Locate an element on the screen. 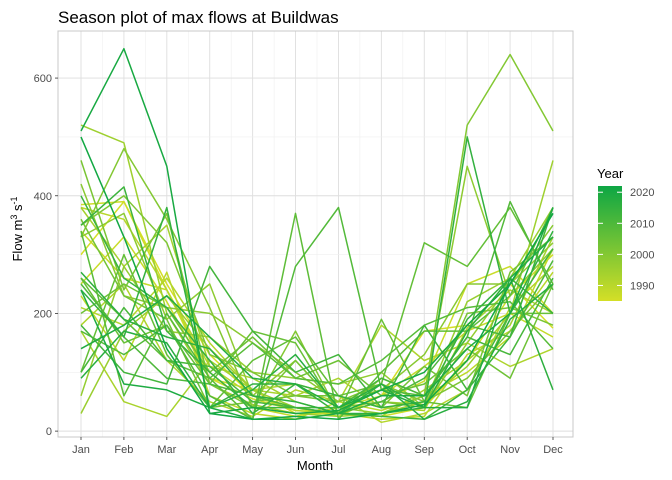 The image size is (672, 480). legend-tick-label: 2010 is located at coordinates (642, 224).